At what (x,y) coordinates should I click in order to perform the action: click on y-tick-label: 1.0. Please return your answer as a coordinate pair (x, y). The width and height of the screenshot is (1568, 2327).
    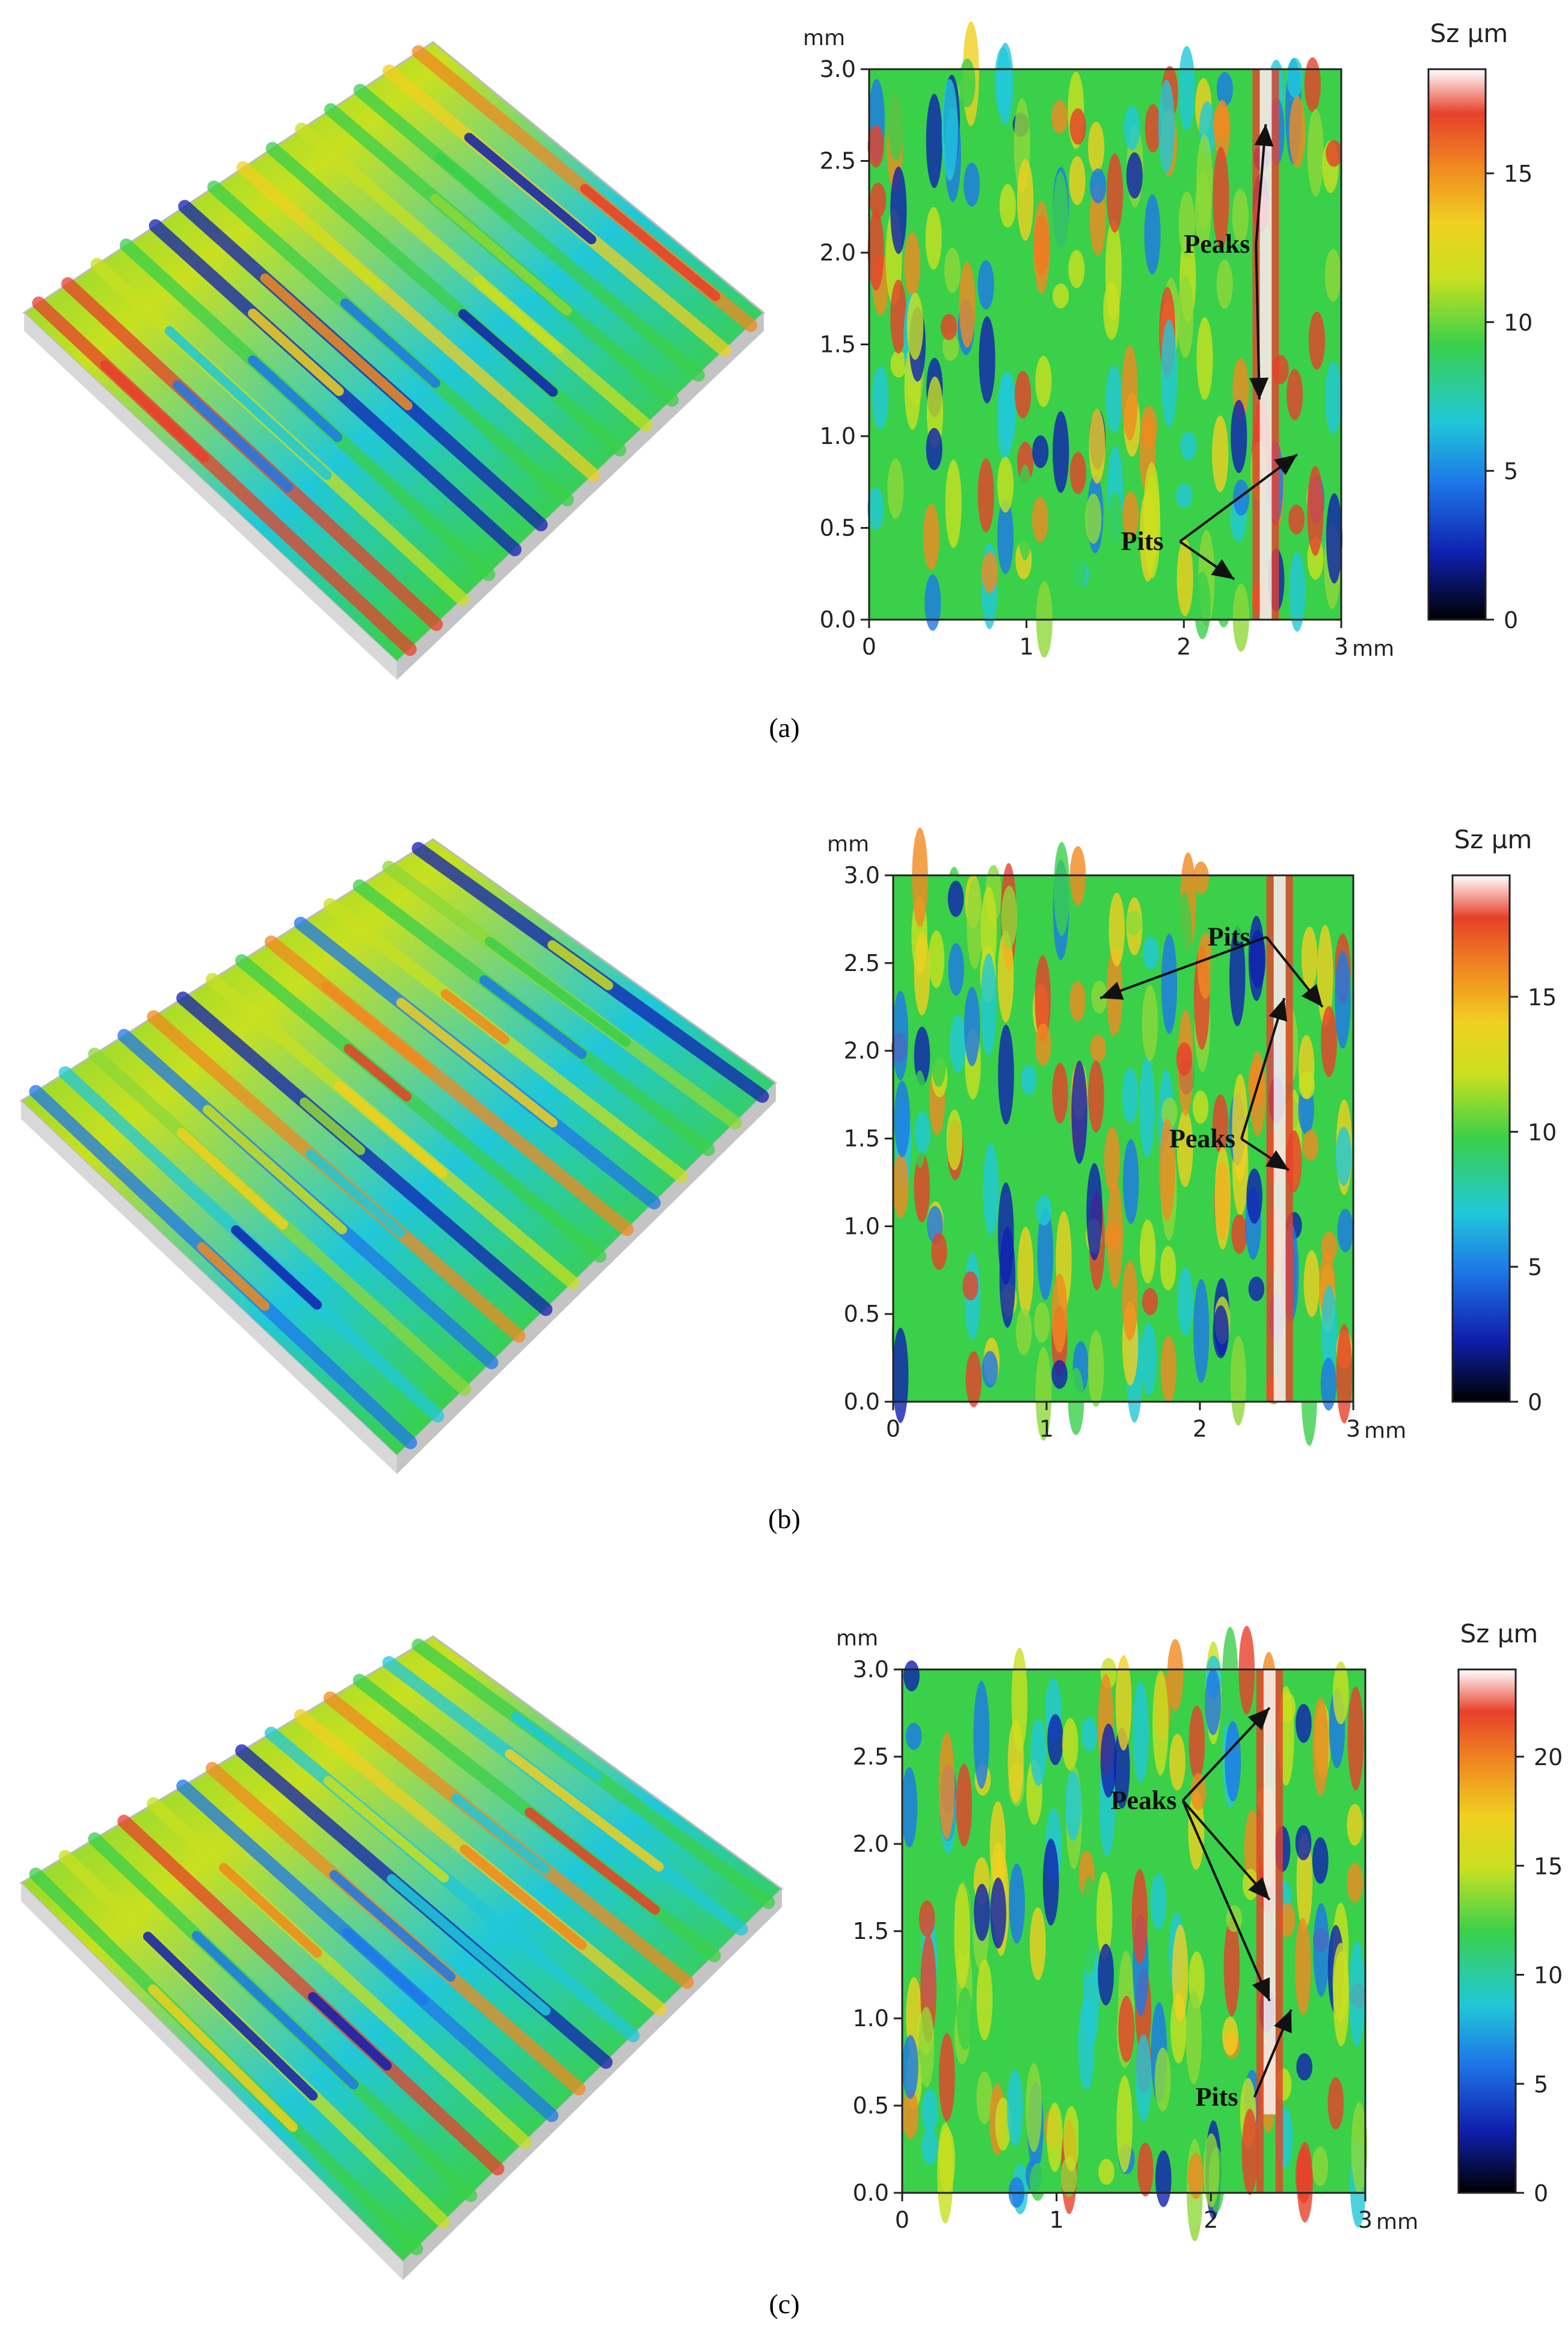
    Looking at the image, I should click on (871, 2018).